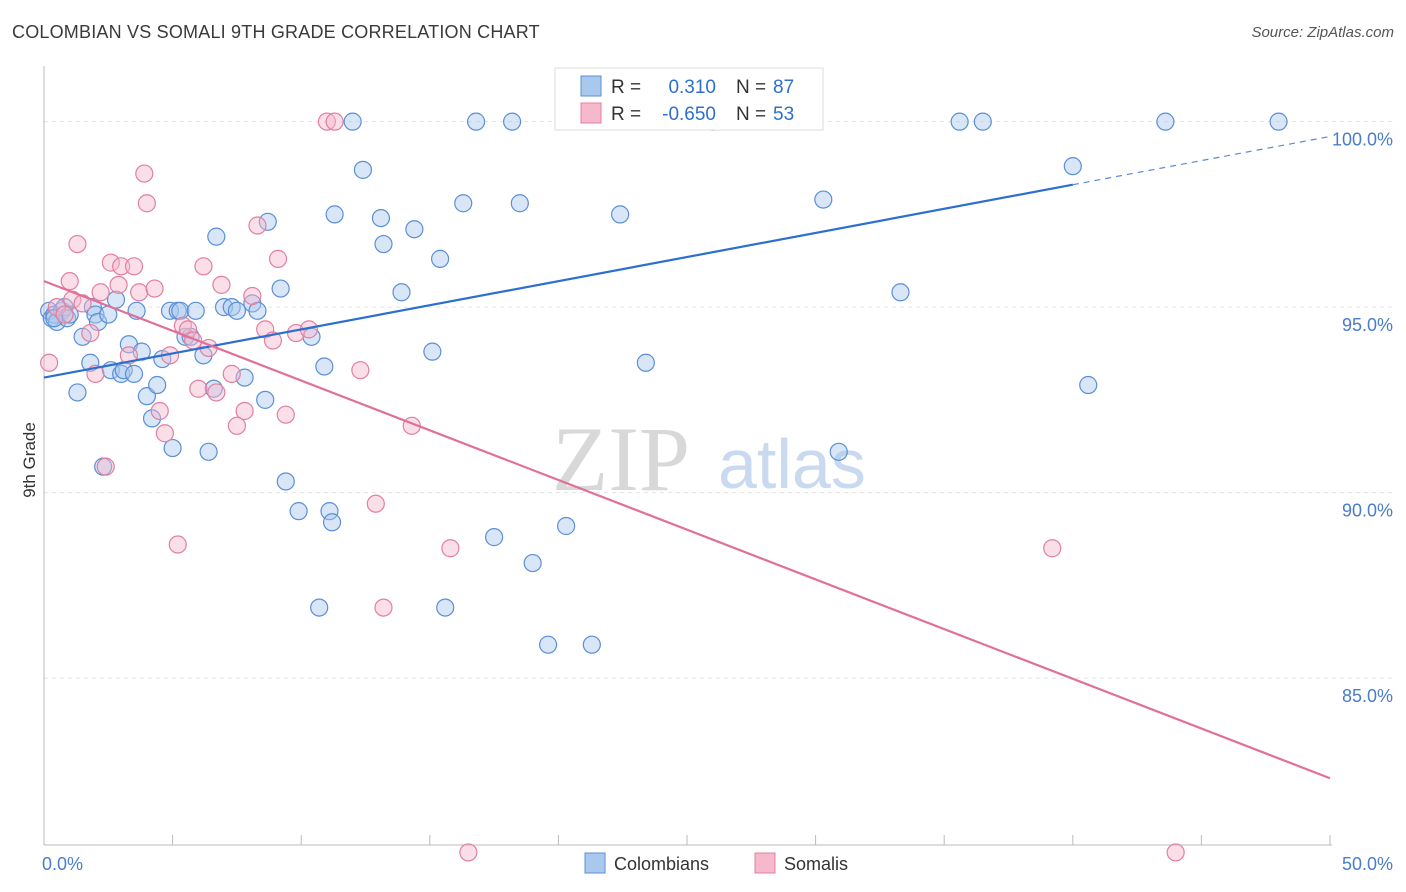 Image resolution: width=1406 pixels, height=892 pixels. What do you see at coordinates (591, 86) in the screenshot?
I see `legend-swatch-colombians` at bounding box center [591, 86].